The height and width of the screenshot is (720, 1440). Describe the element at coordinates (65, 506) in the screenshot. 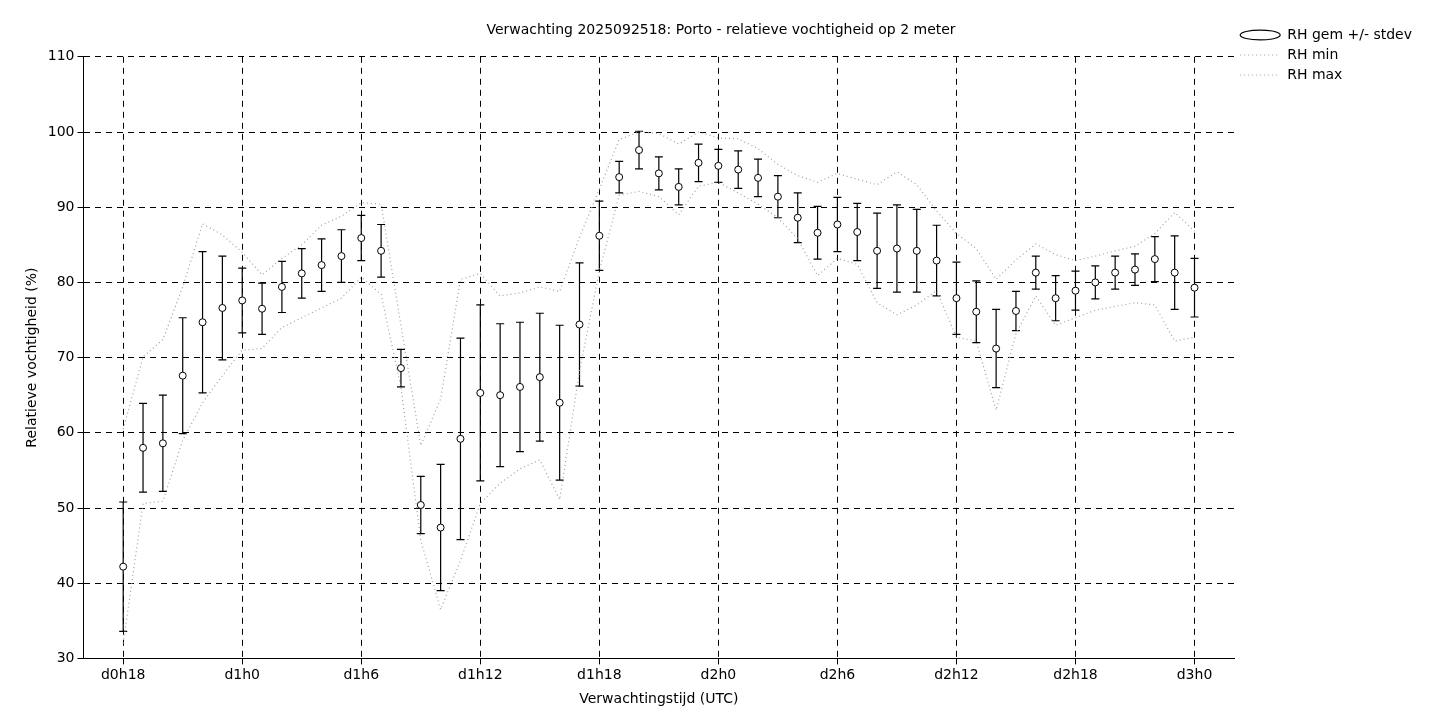

I see `y-tick-label: 50` at that location.